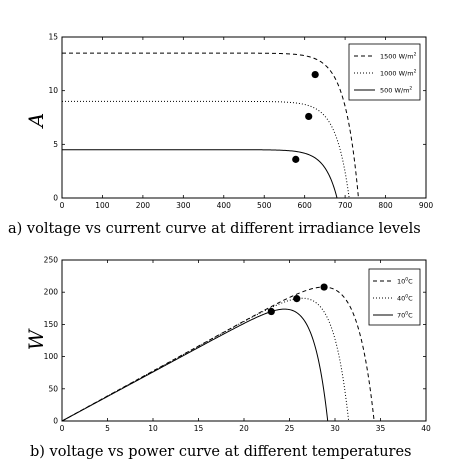  What do you see at coordinates (398, 73) in the screenshot?
I see `legend-label-1000: 1000 W/m2` at bounding box center [398, 73].